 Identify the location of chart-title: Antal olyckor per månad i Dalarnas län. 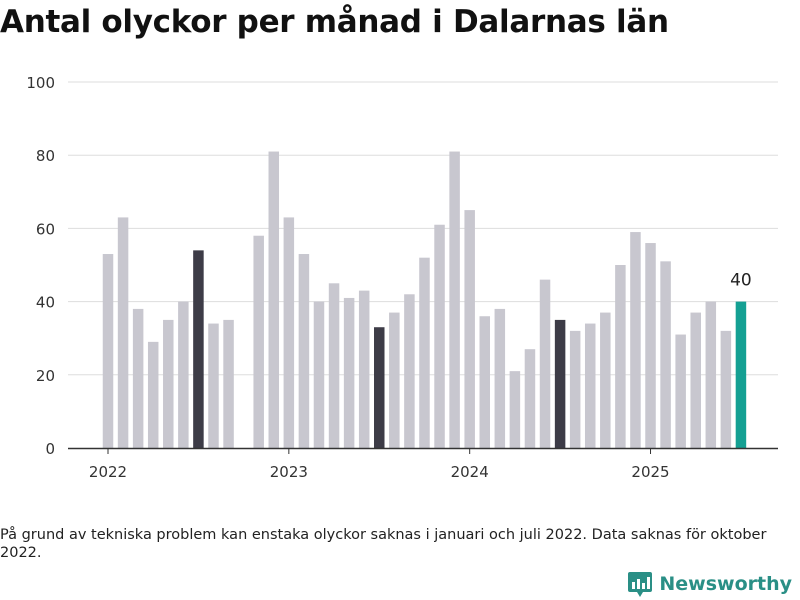
(334, 22).